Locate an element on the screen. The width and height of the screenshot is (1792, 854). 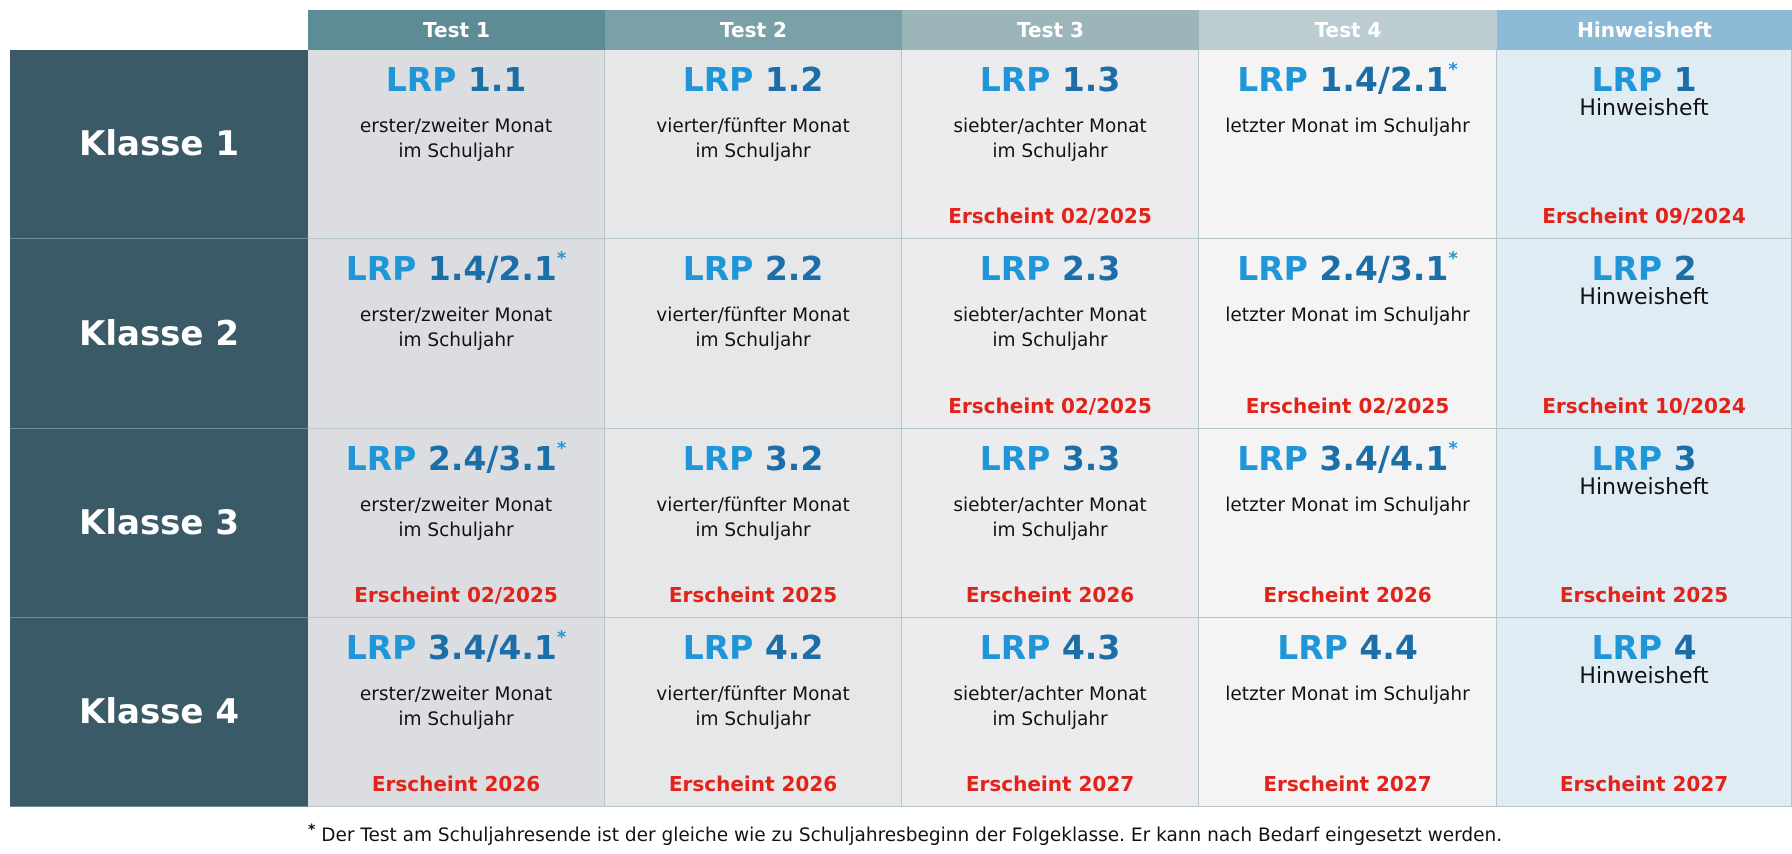
footnote-mark: * is located at coordinates (312, 830).